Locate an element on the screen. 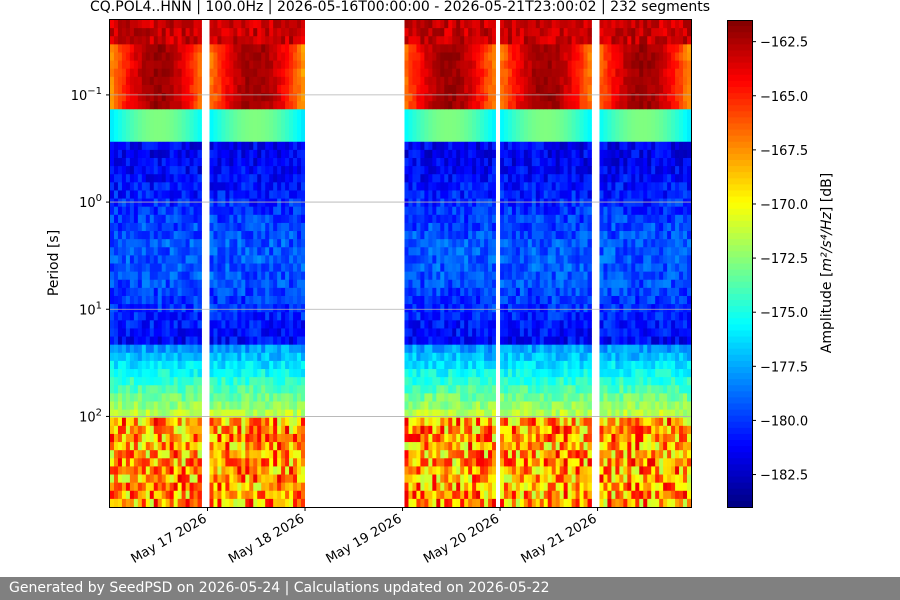 Image resolution: width=900 pixels, height=600 pixels. colorbar-tick-label: −170.0 is located at coordinates (784, 205).